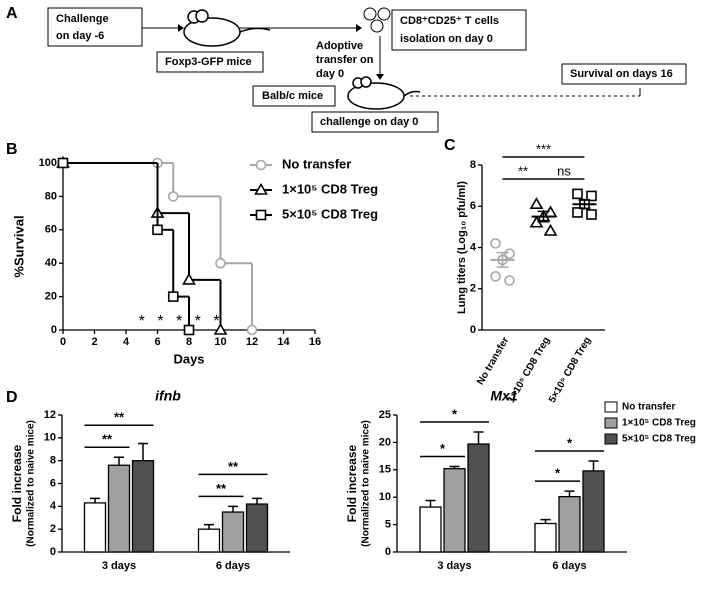 Image resolution: width=709 pixels, height=592 pixels. I want to click on bracket-label: ***, so click(543, 148).